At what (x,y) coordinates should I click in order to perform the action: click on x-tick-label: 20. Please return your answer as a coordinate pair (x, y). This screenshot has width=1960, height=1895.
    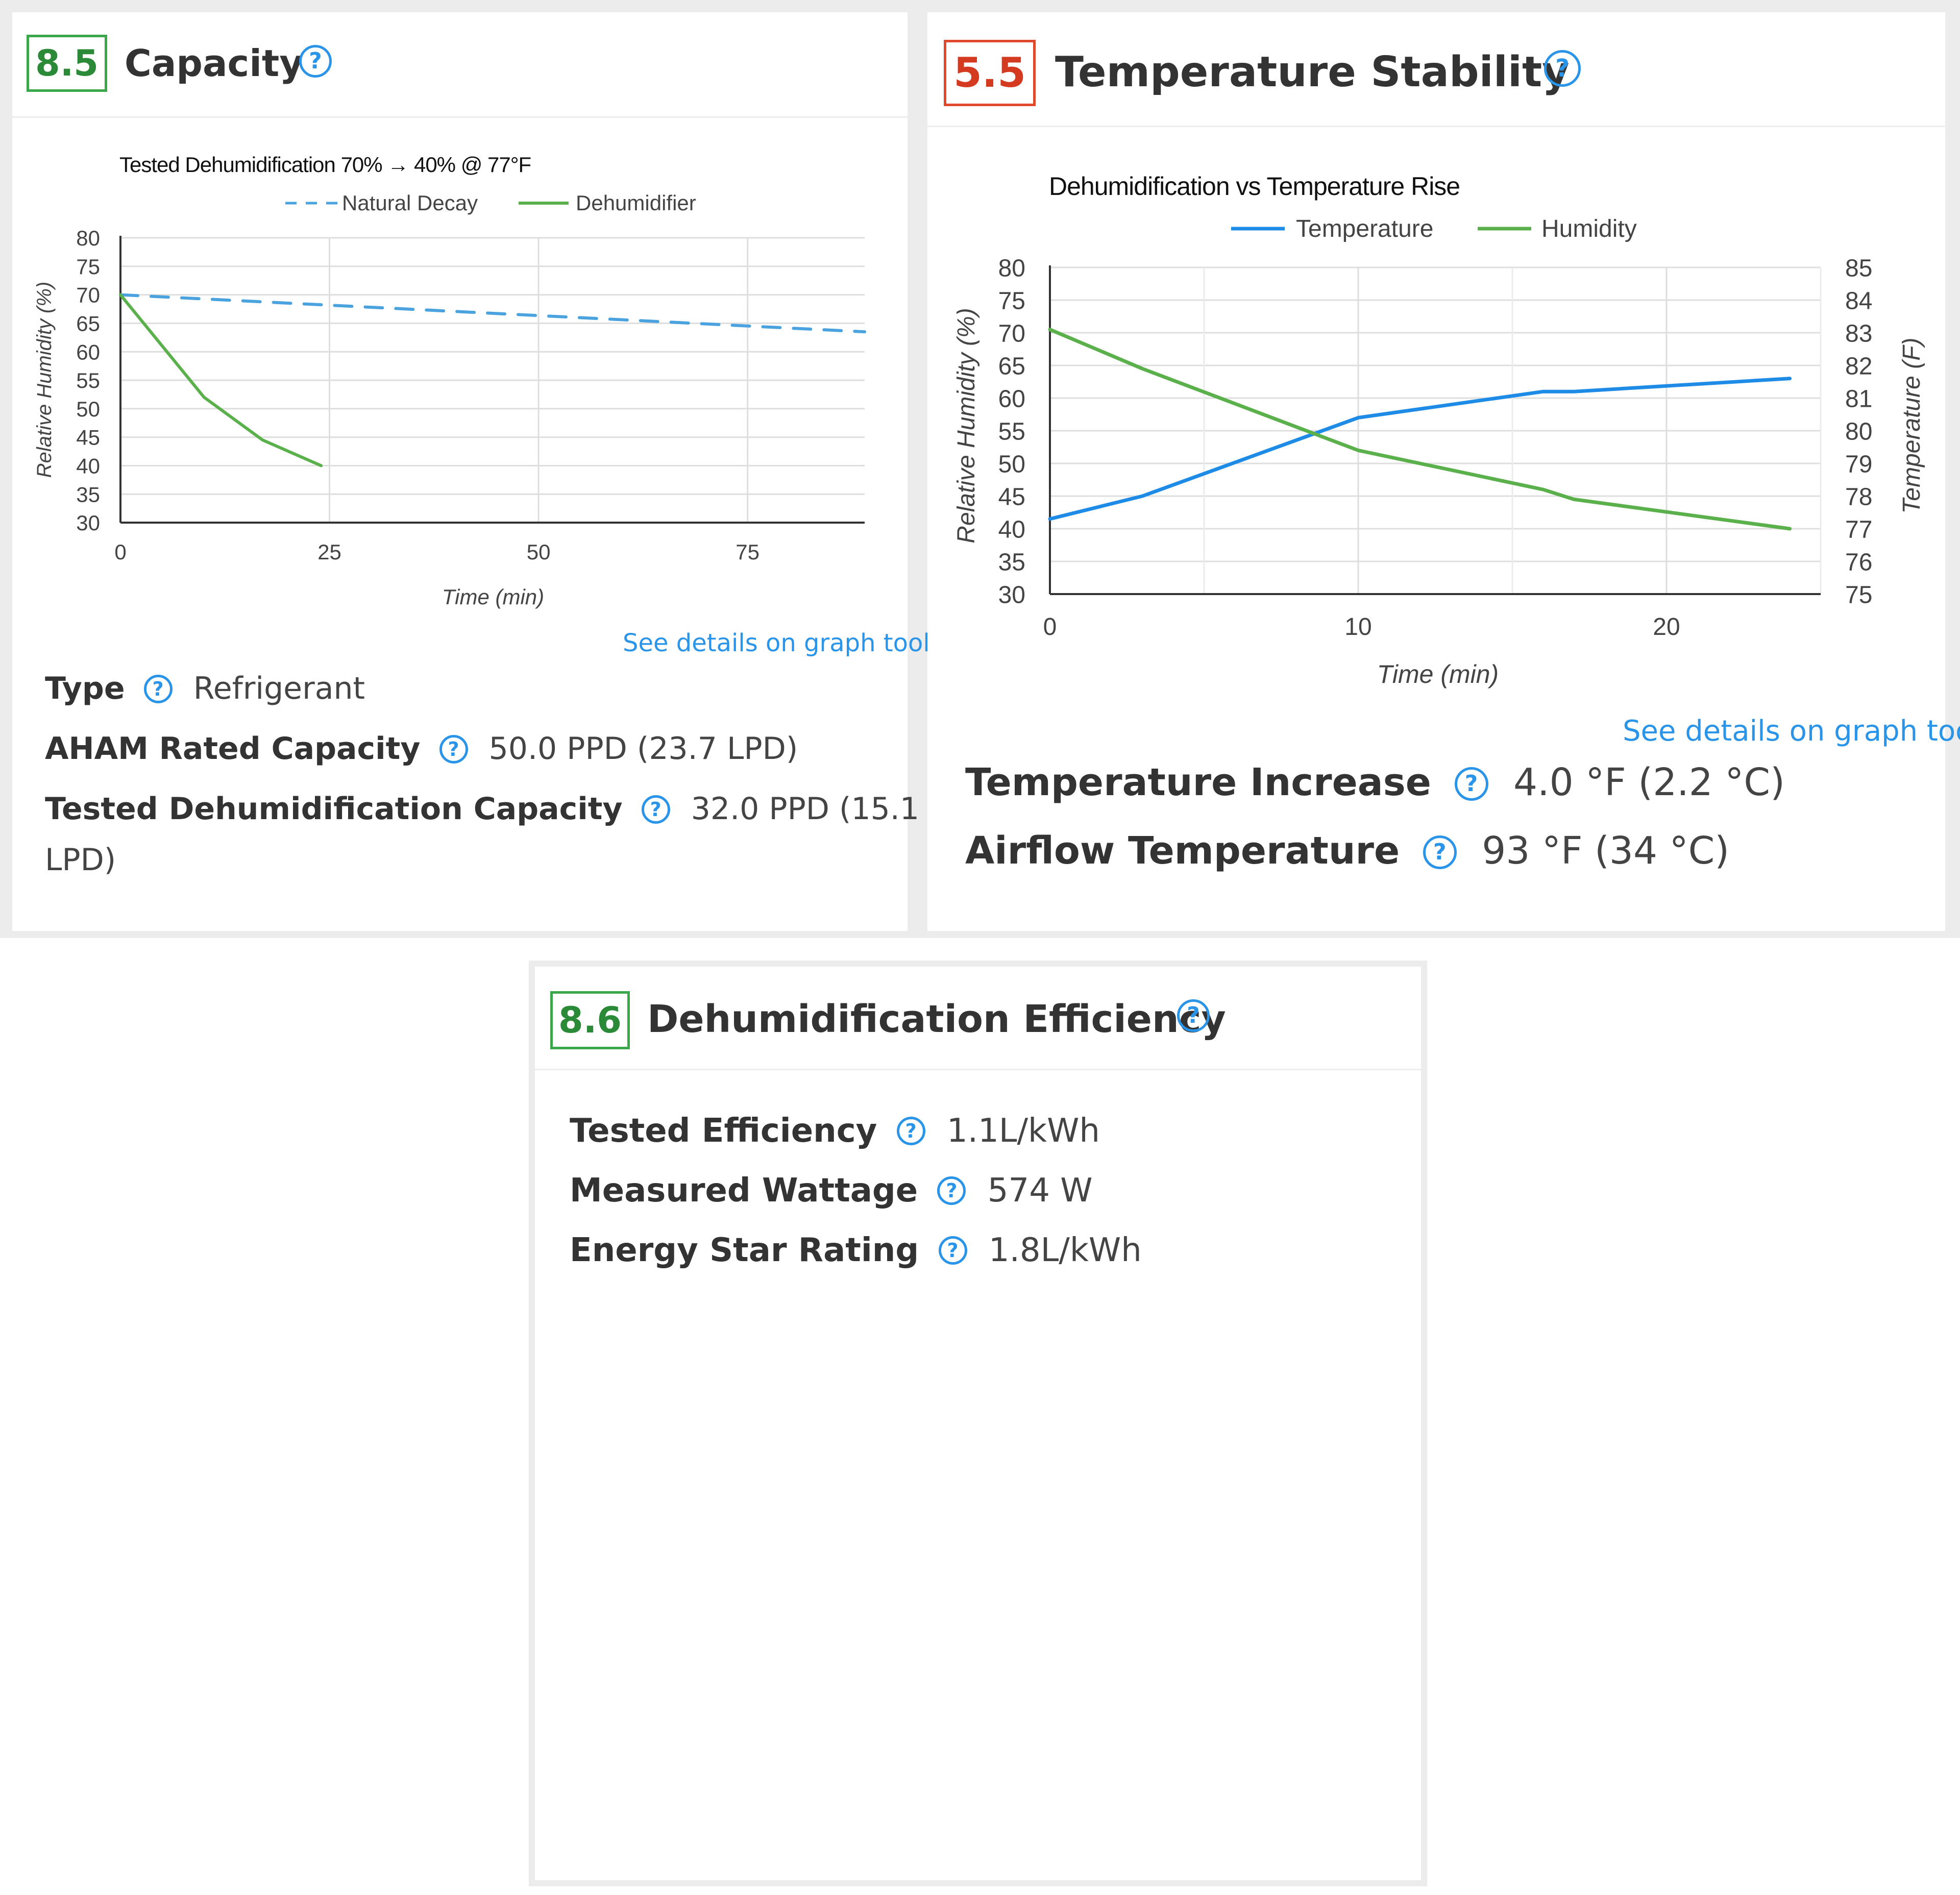
    Looking at the image, I should click on (1666, 627).